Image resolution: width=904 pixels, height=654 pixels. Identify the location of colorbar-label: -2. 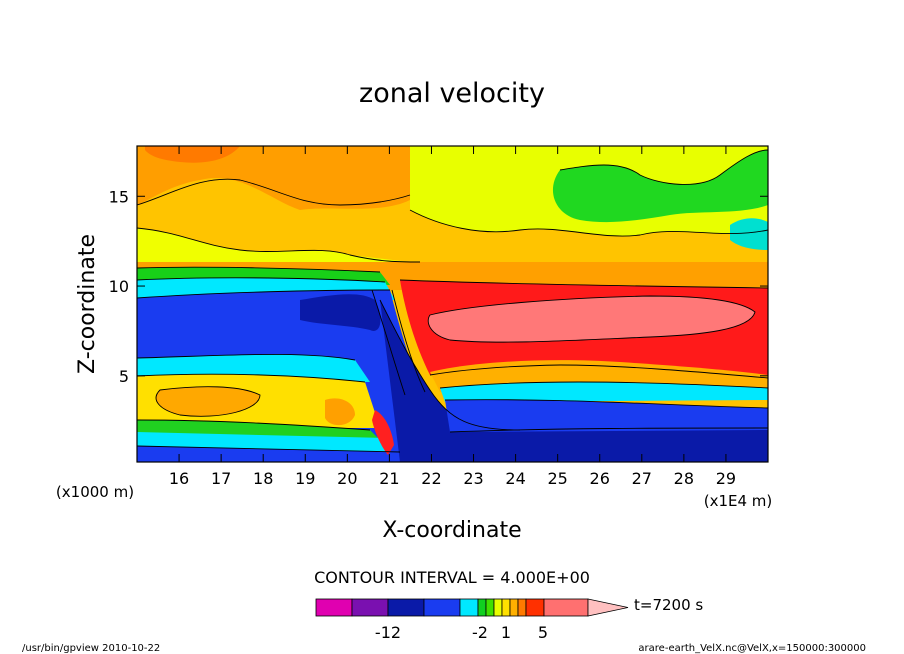
(480, 632).